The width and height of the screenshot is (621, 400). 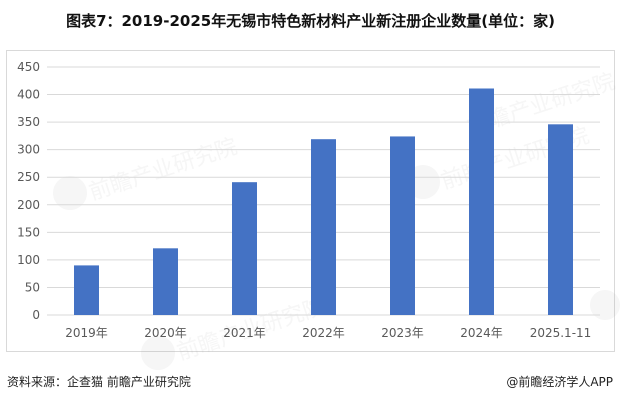 What do you see at coordinates (481, 333) in the screenshot?
I see `x-tick-label: 2024年` at bounding box center [481, 333].